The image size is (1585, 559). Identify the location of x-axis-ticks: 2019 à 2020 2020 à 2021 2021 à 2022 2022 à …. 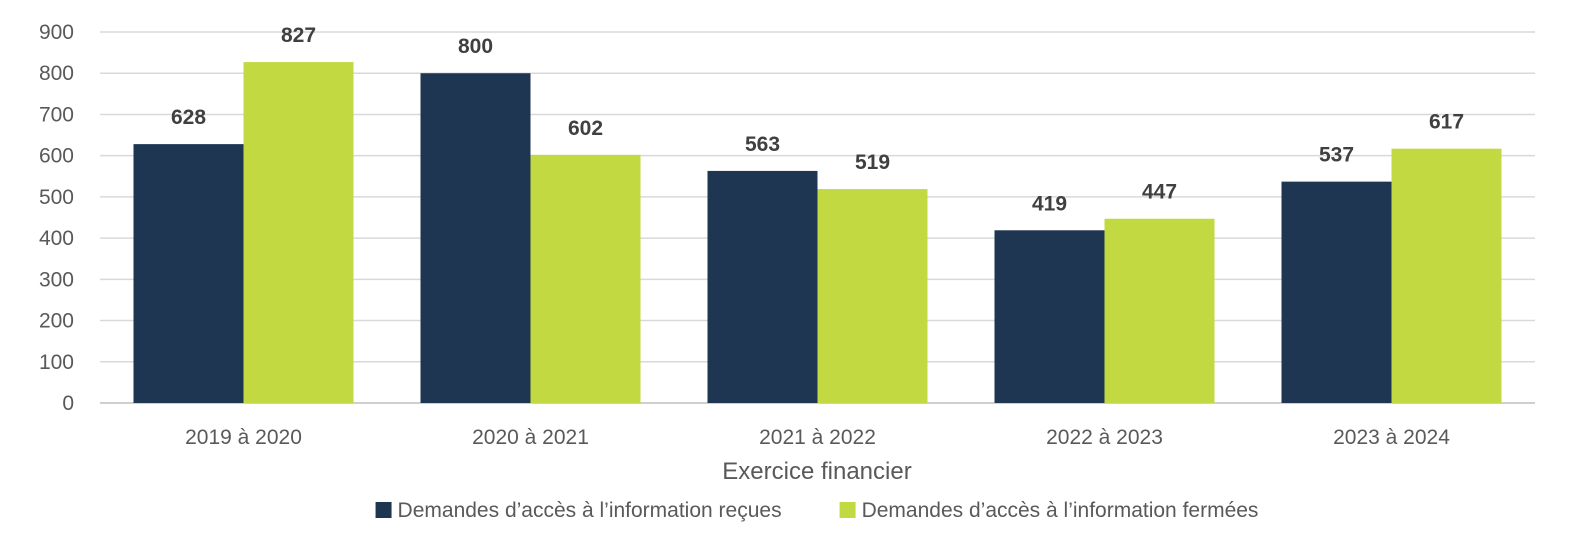
(817, 437).